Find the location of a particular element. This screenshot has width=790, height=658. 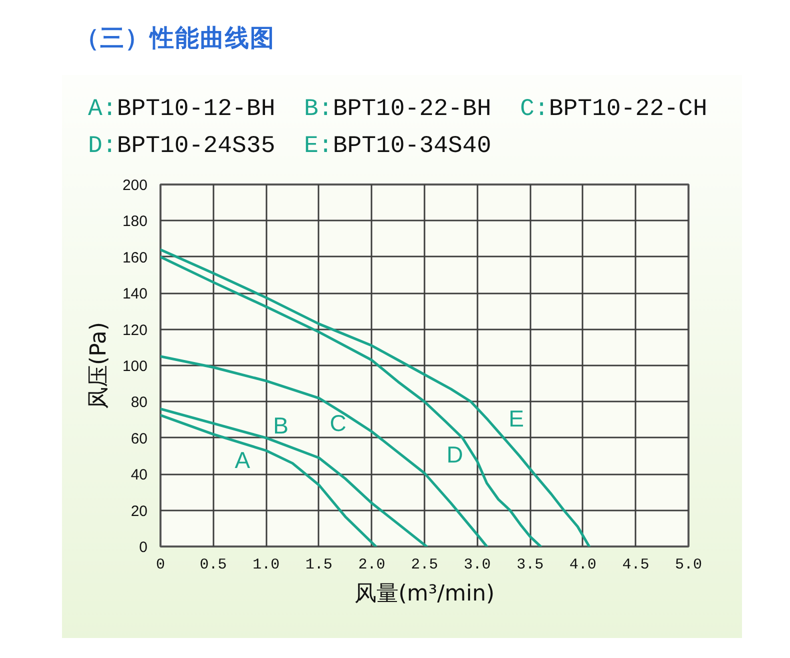

y-axis-title: 风压(Pa) is located at coordinates (99, 365).